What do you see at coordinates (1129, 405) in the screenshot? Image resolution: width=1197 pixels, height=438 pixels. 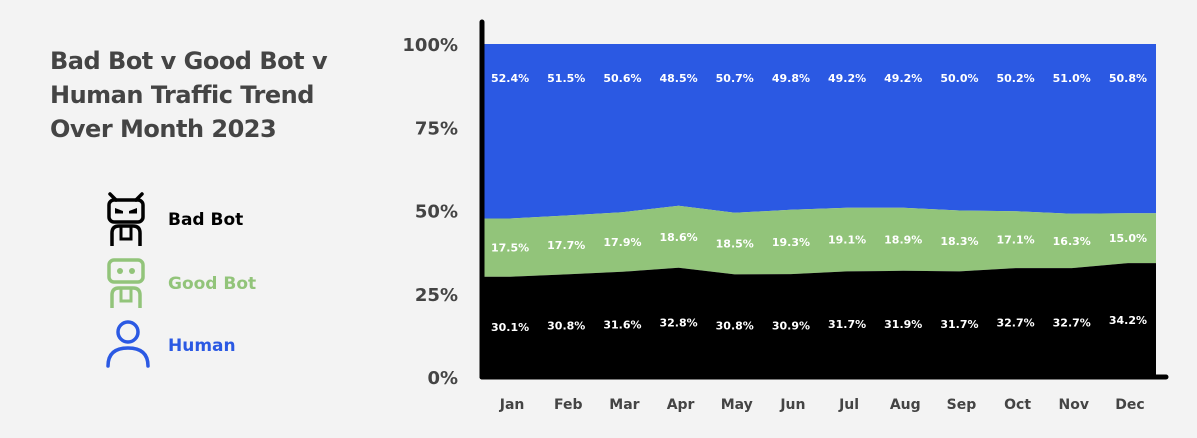 I see `x-tick-label: Dec` at bounding box center [1129, 405].